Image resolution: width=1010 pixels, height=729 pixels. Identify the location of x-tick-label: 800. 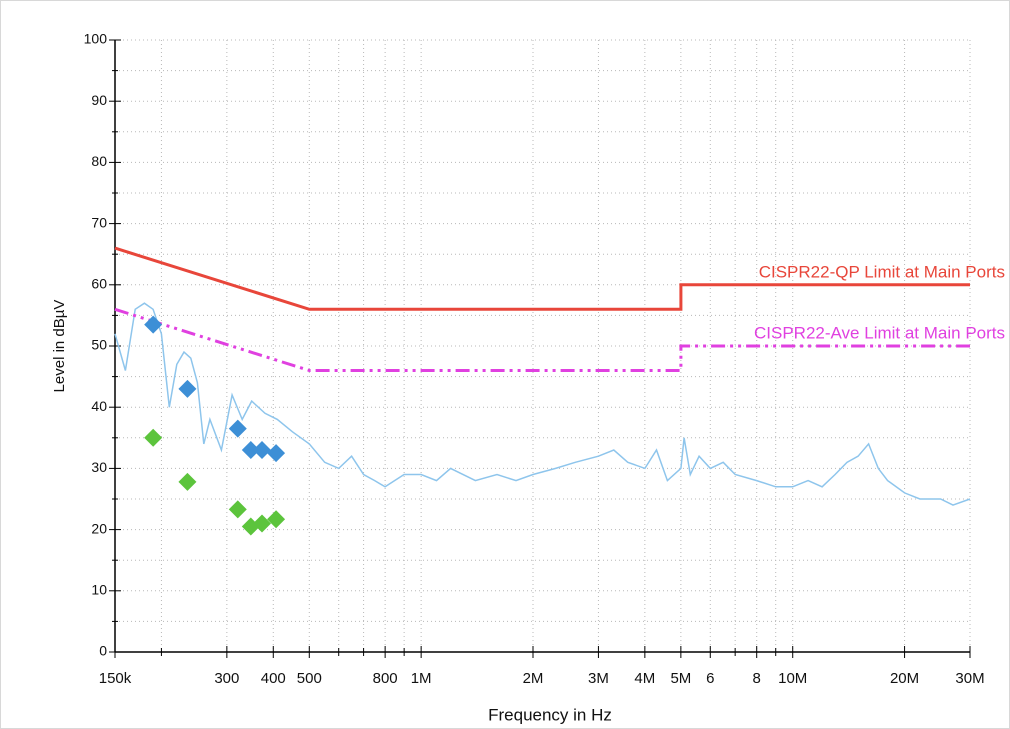
(385, 678).